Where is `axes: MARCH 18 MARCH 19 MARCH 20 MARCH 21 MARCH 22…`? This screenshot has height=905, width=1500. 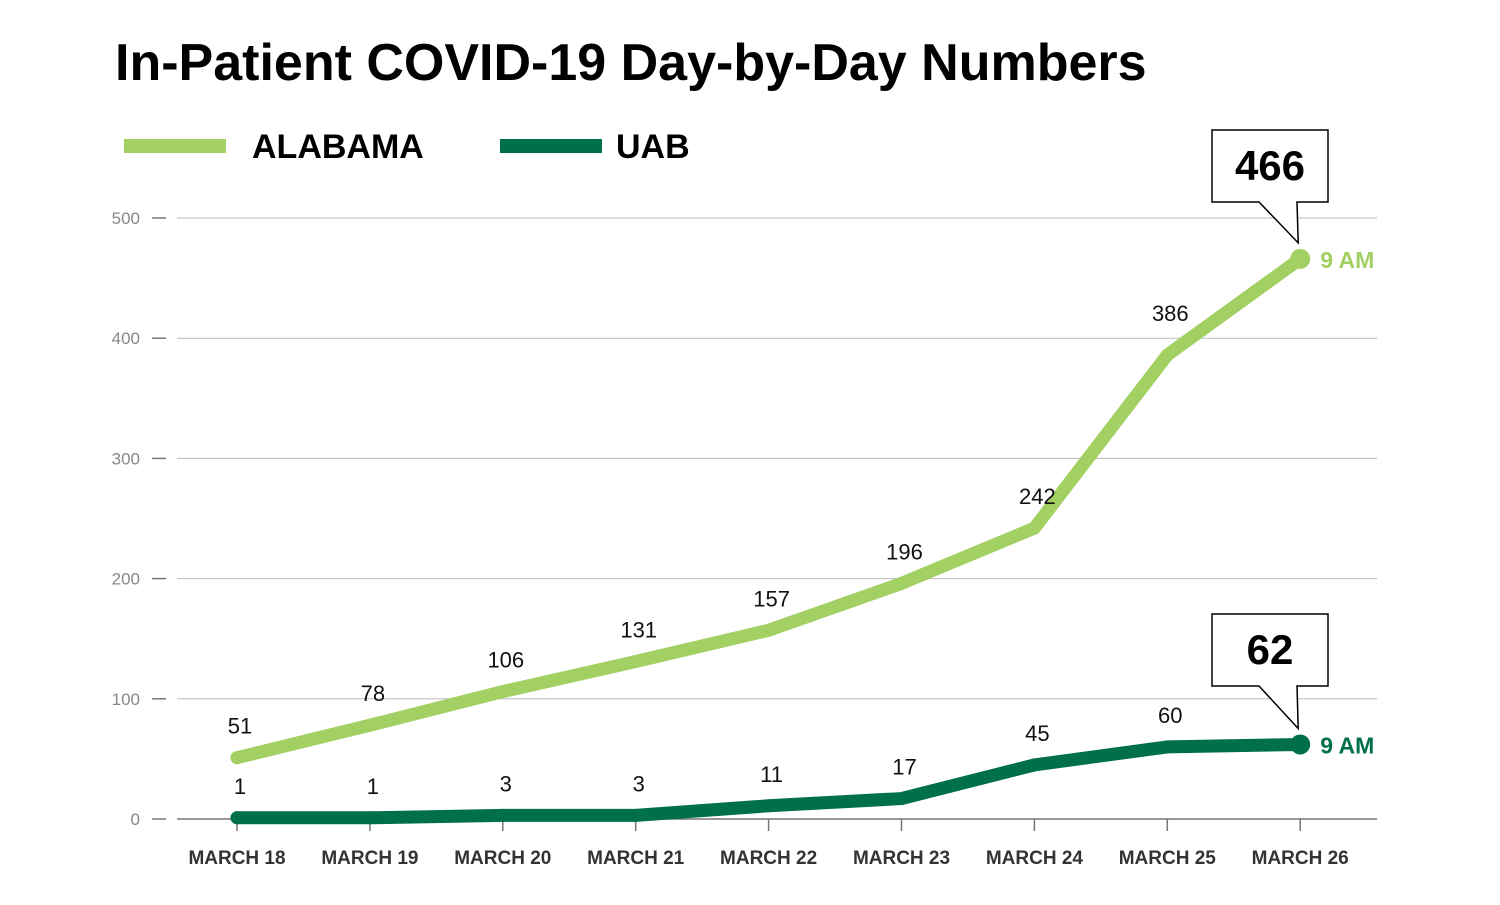
axes: MARCH 18 MARCH 19 MARCH 20 MARCH 21 MARCH 22… is located at coordinates (768, 844).